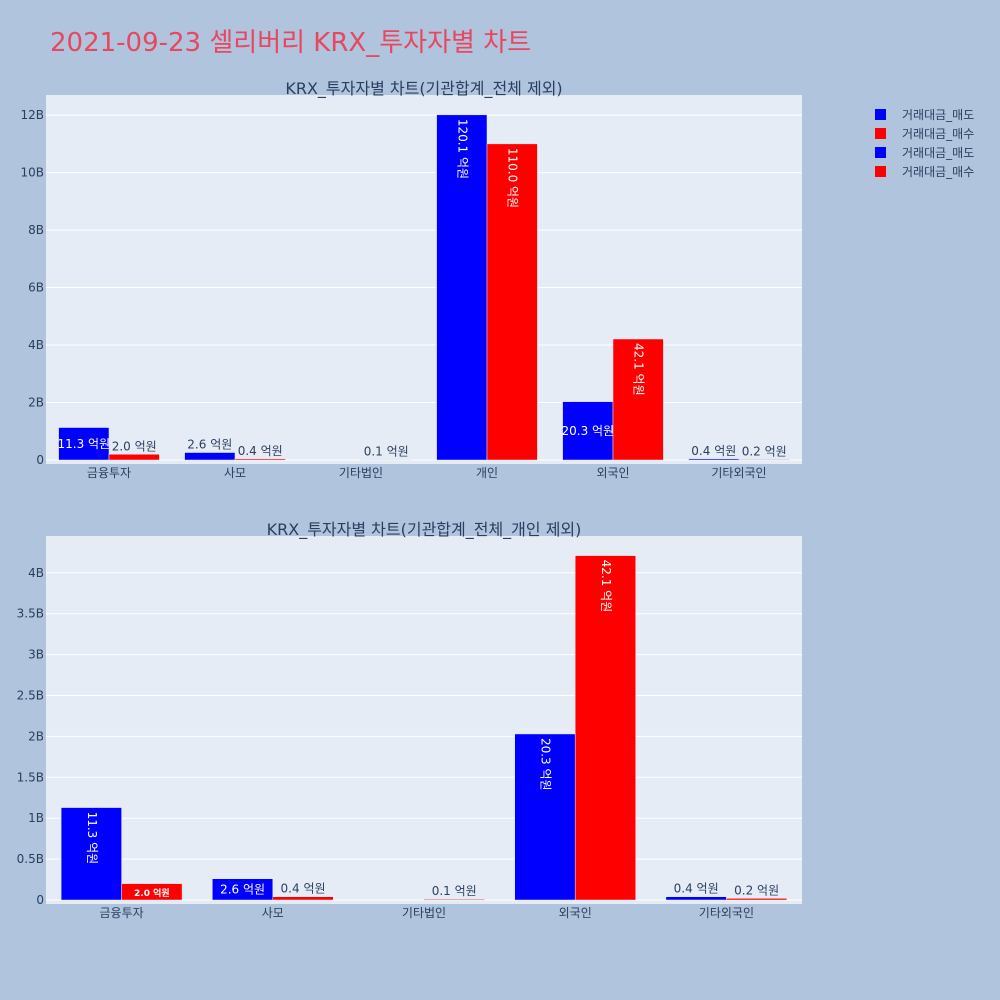 This screenshot has width=1000, height=1000. What do you see at coordinates (423, 89) in the screenshot?
I see `chart-title: KRX_투자자별 차트(기관합계_전체 제외)` at bounding box center [423, 89].